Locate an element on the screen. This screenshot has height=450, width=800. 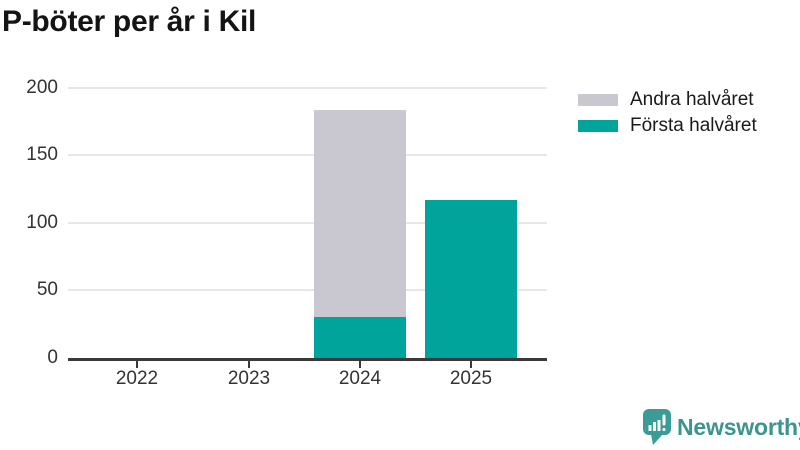
legend-swatch-gray is located at coordinates (598, 100).